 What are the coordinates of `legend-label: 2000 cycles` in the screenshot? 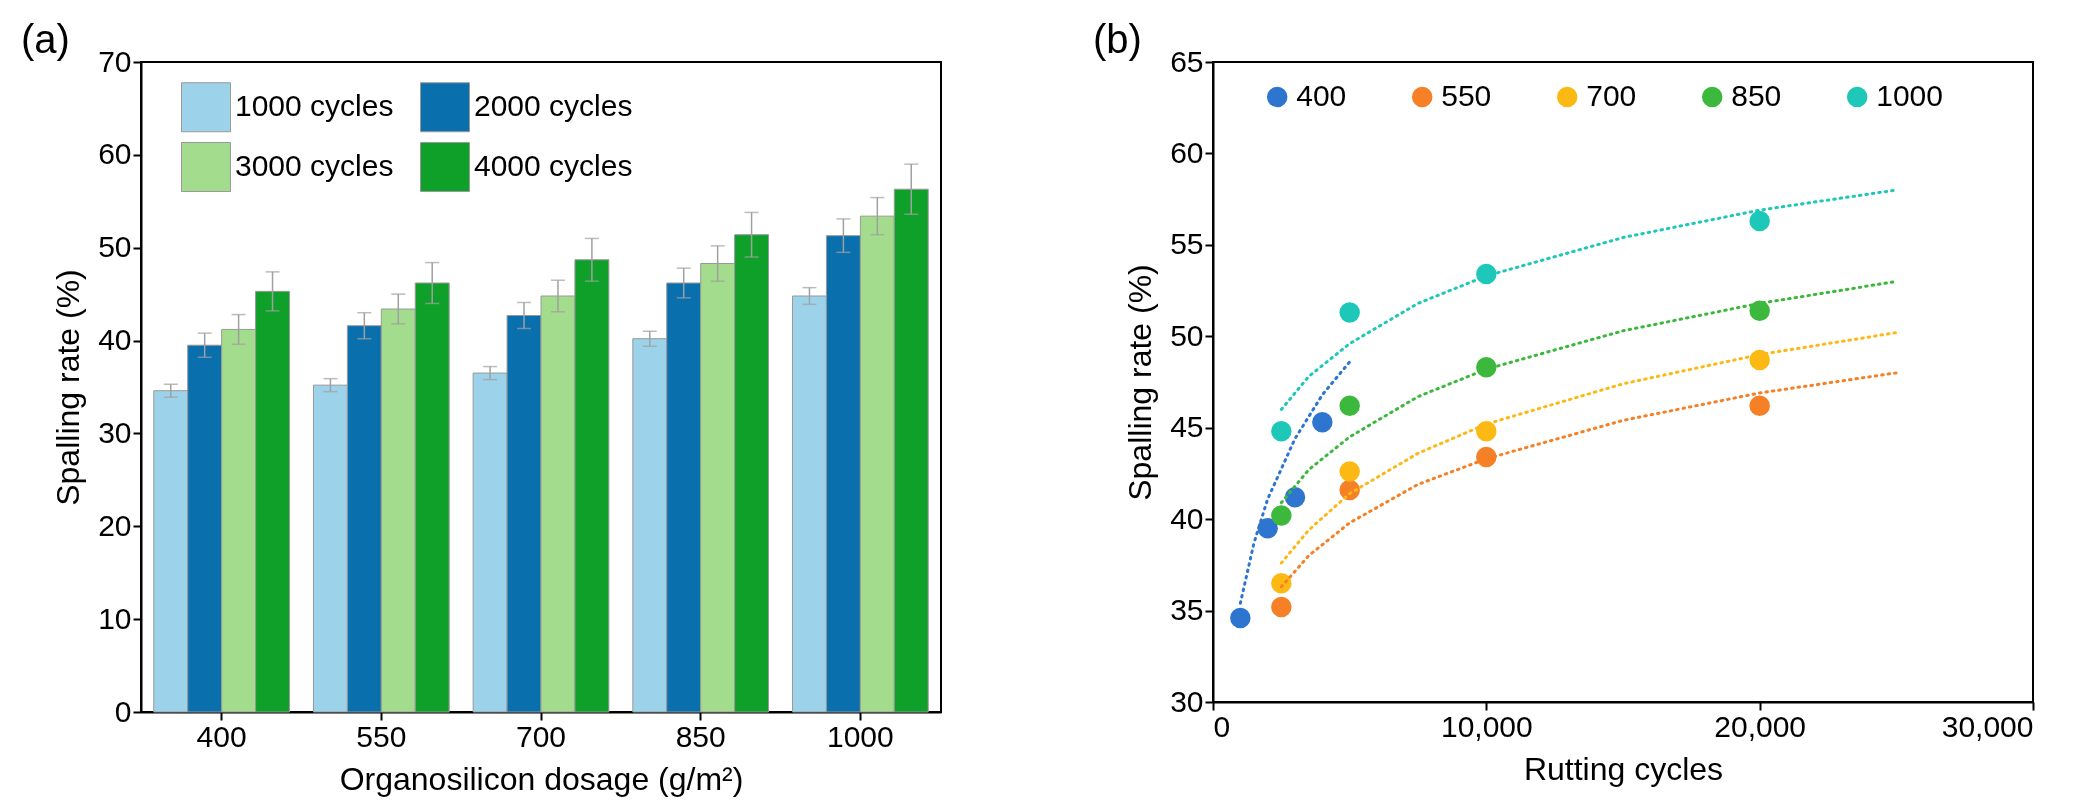 It's located at (553, 106).